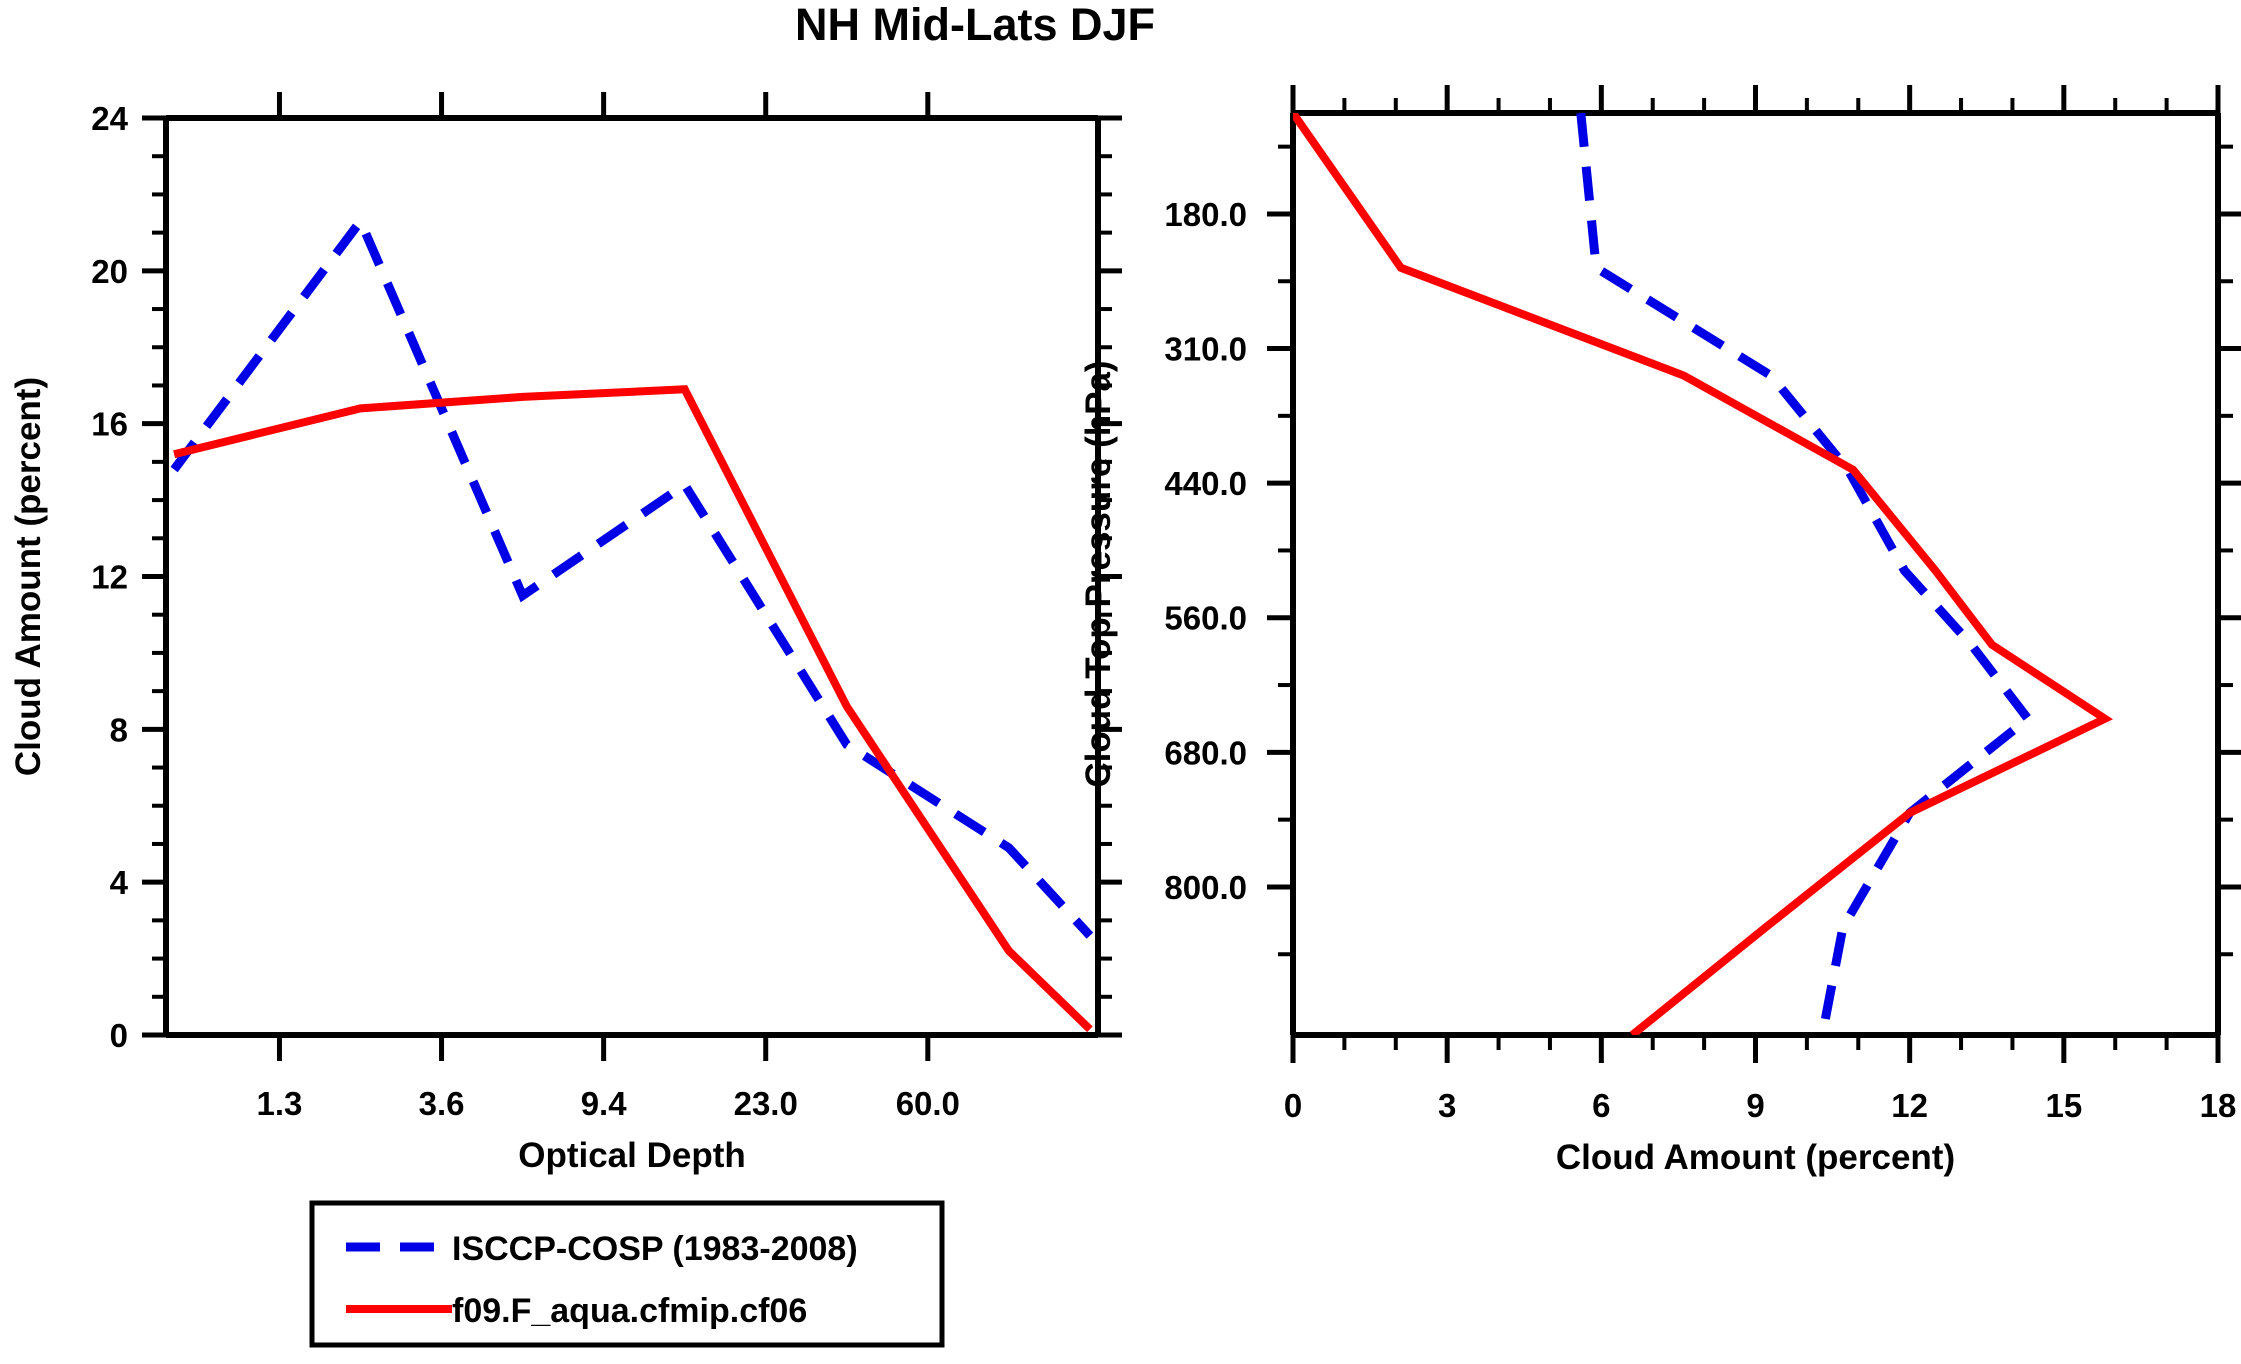 This screenshot has width=2241, height=1364. Describe the element at coordinates (1805, 574) in the screenshot. I see `right-series-obs` at that location.